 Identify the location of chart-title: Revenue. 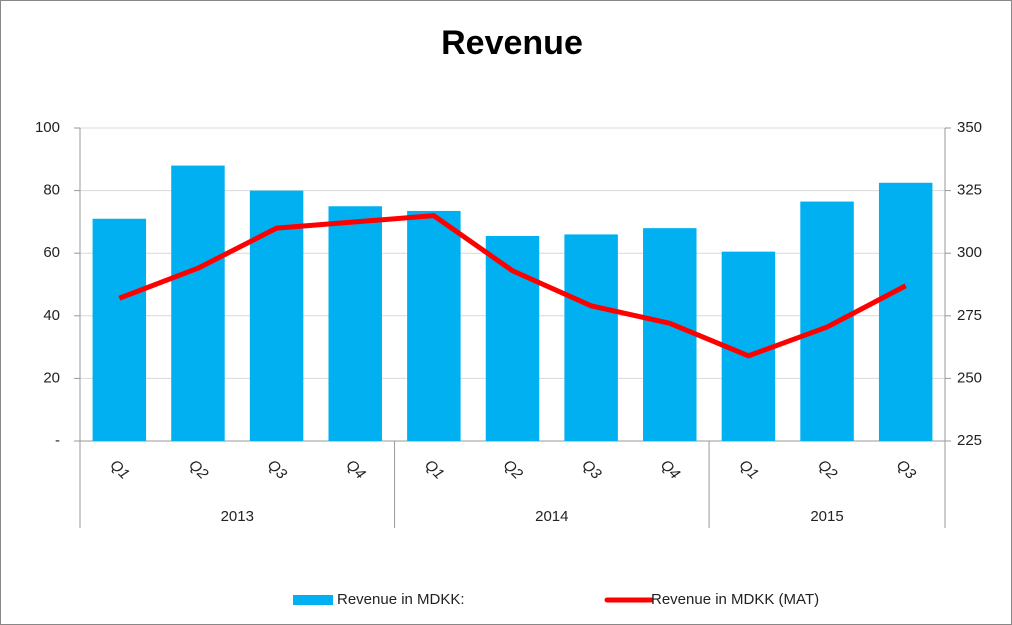
(512, 43).